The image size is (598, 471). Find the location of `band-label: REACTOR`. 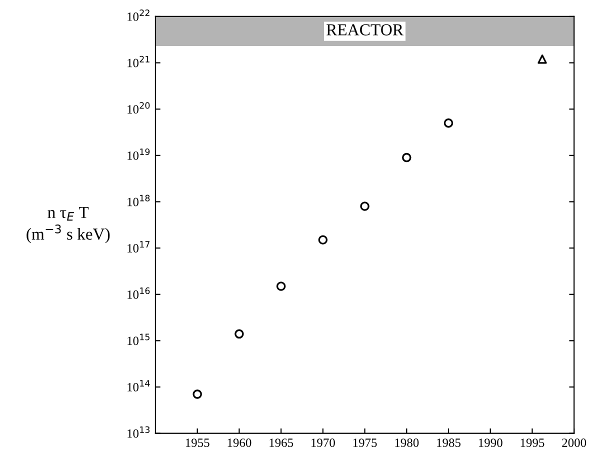

band-label: REACTOR is located at coordinates (365, 30).